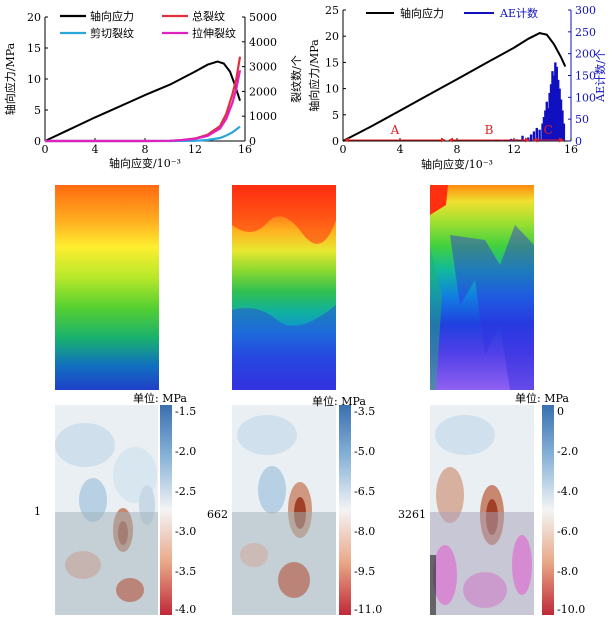  Describe the element at coordinates (582, 119) in the screenshot. I see `y-right-tick-label: 50` at that location.